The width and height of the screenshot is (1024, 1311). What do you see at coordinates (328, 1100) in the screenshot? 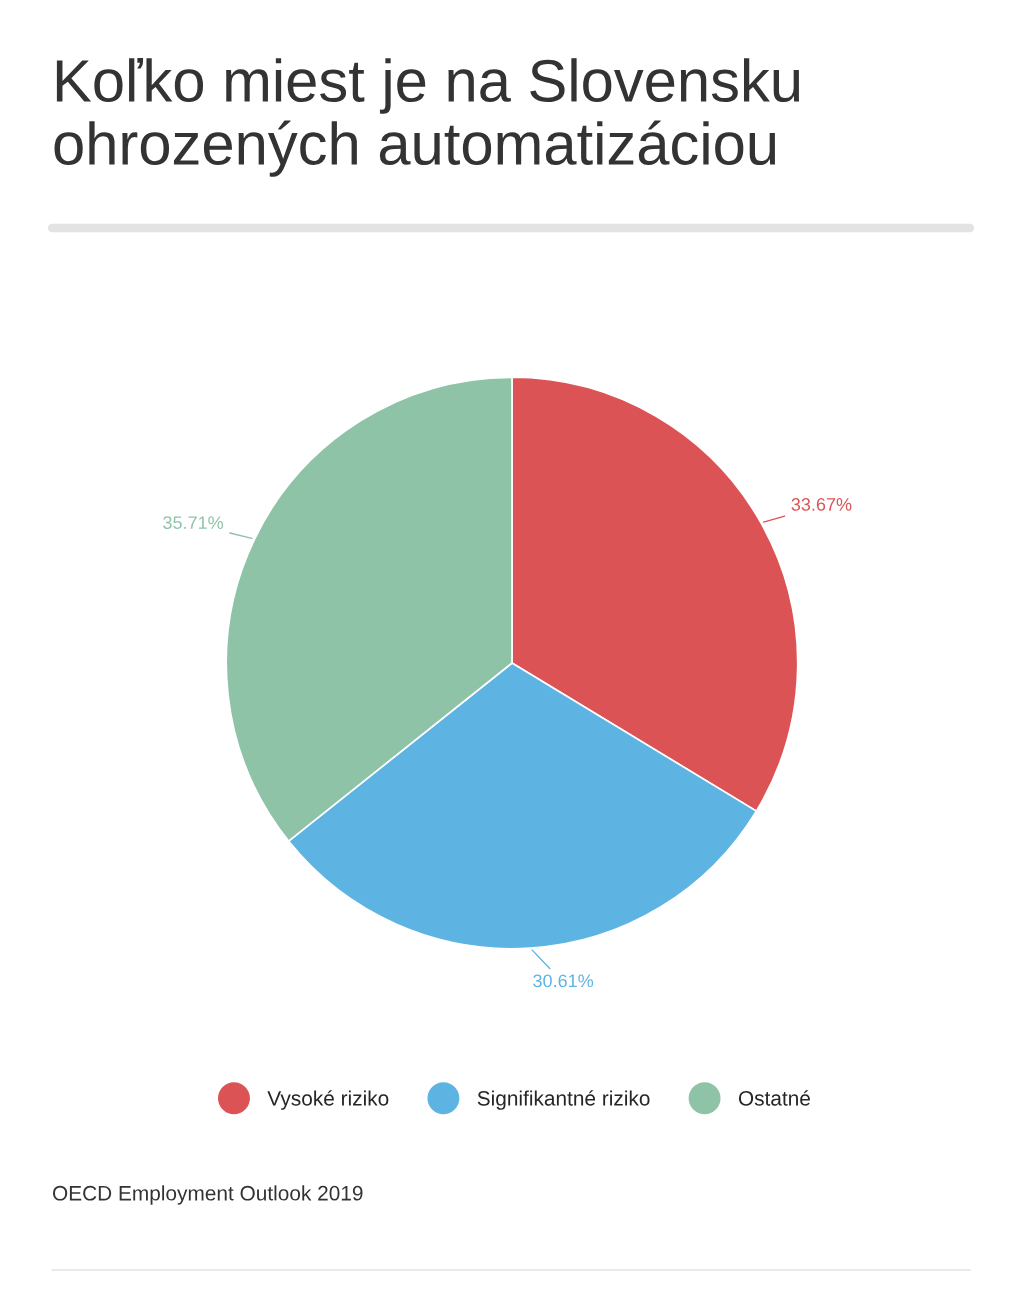
I see `legend-label: Vysoké riziko` at bounding box center [328, 1100].